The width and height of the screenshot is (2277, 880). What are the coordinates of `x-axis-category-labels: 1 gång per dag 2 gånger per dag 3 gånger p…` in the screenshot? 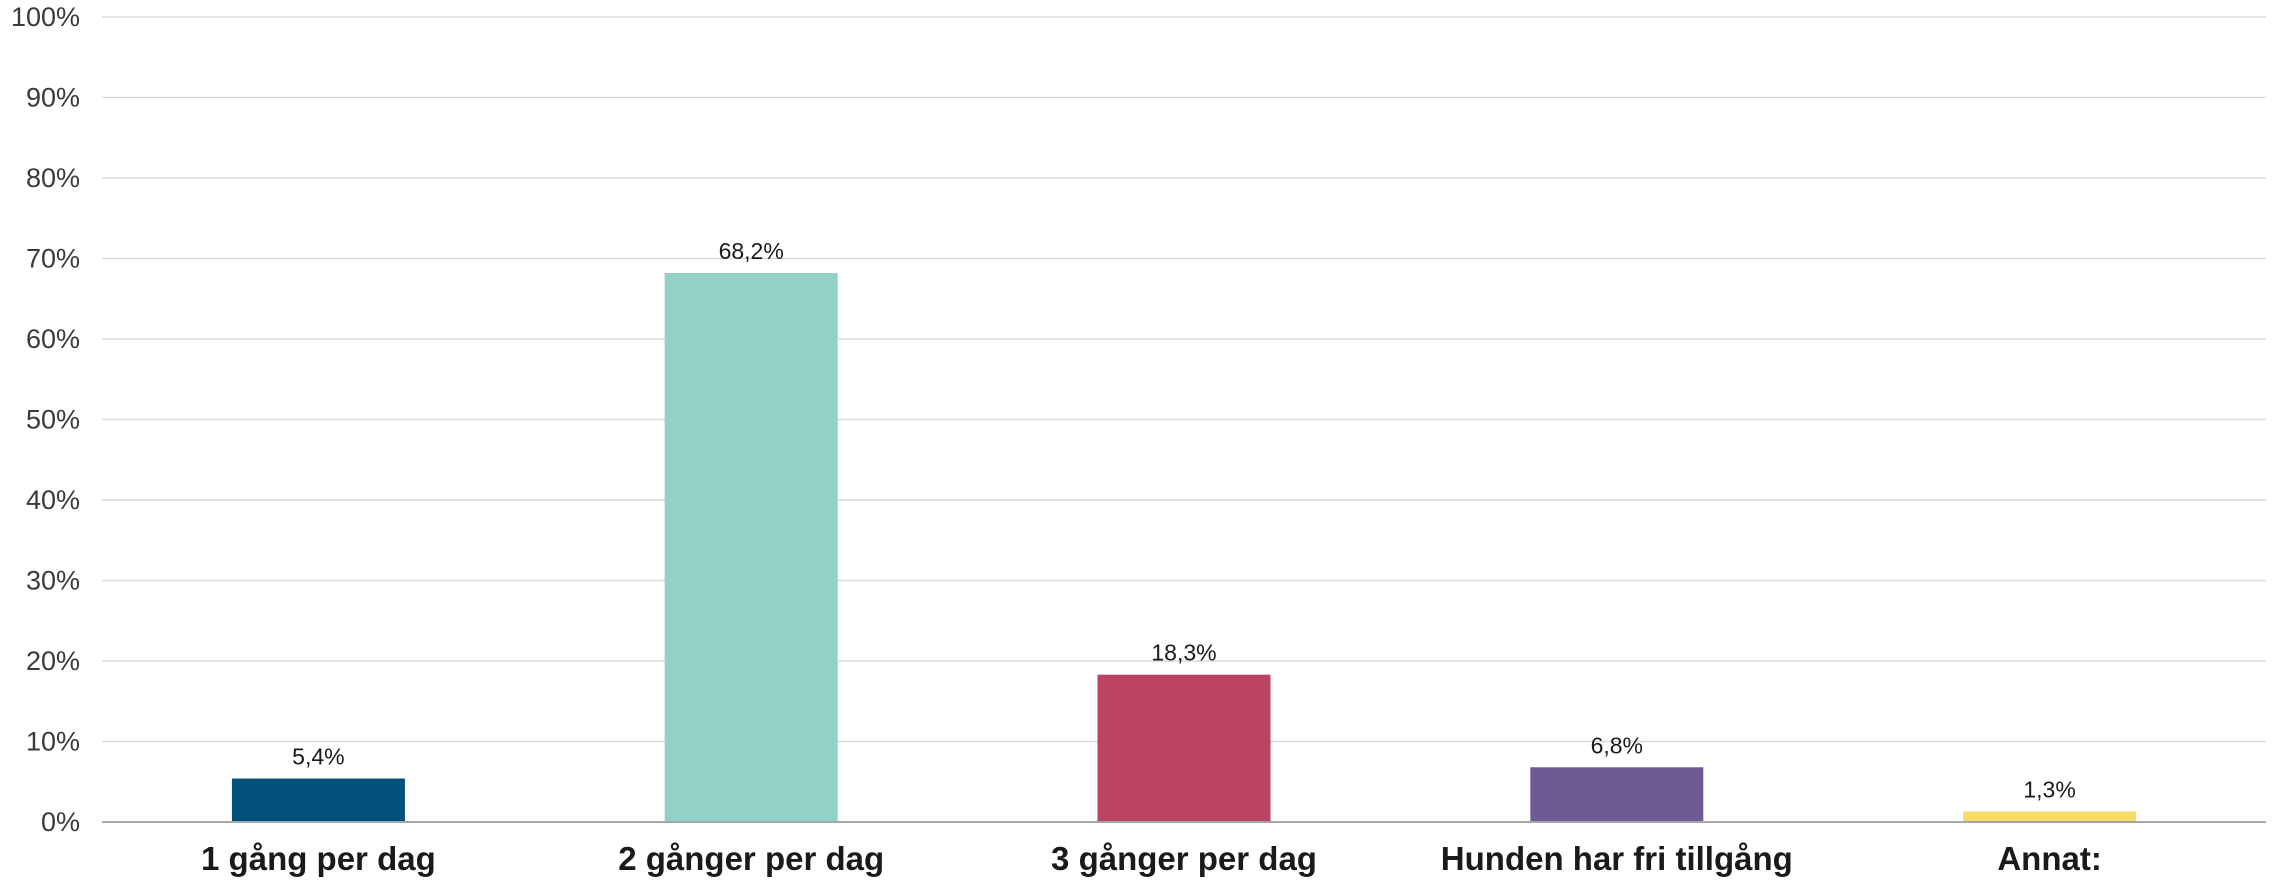 It's located at (1151, 858).